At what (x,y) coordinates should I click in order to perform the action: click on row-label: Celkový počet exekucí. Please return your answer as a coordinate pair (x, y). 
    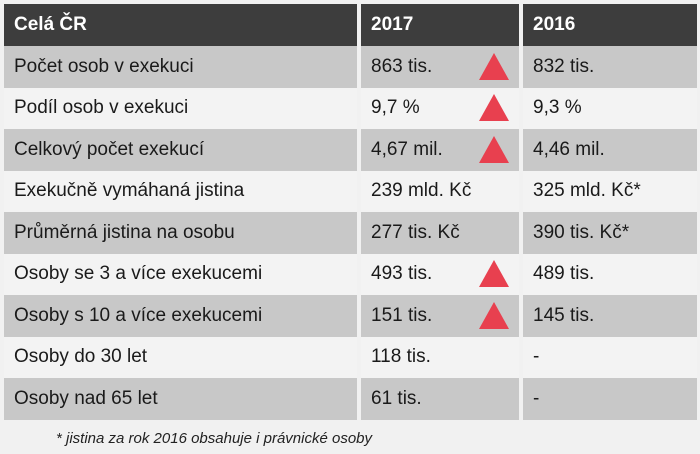
    Looking at the image, I should click on (182, 150).